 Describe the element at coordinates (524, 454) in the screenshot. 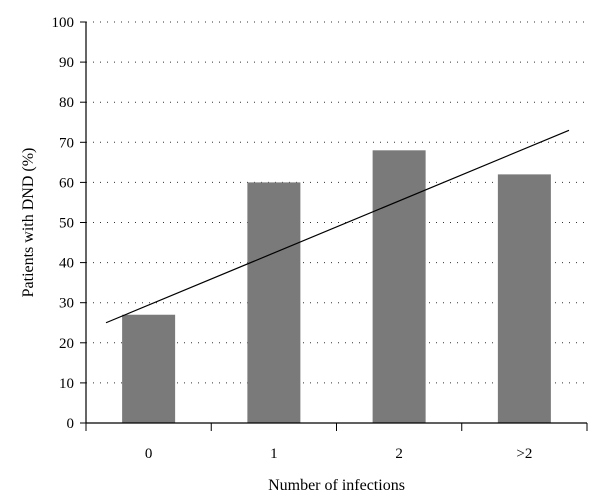

I see `x-tick-label: >2` at that location.